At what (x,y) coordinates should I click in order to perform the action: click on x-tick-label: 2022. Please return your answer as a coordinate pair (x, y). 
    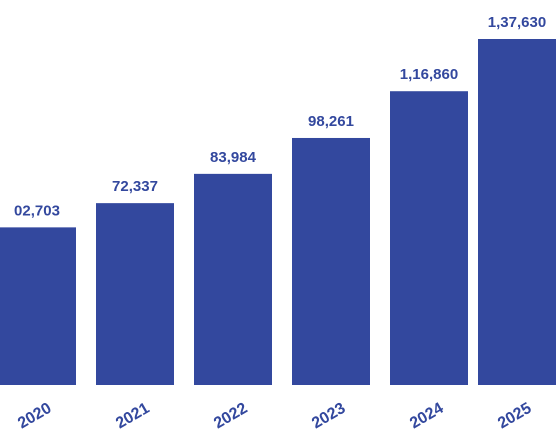
    Looking at the image, I should click on (230, 416).